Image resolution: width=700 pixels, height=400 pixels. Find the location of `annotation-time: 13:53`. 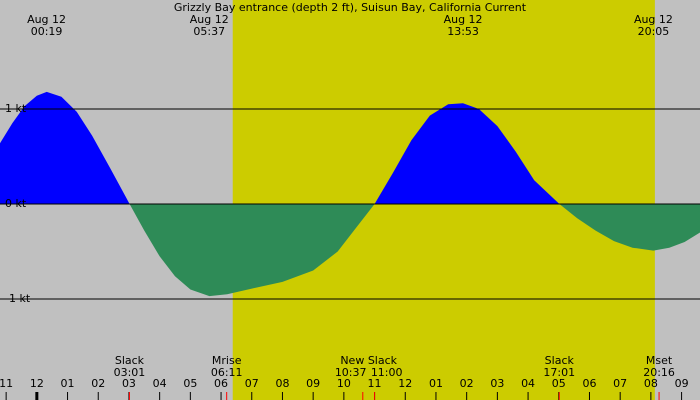

annotation-time: 13:53 is located at coordinates (463, 31).